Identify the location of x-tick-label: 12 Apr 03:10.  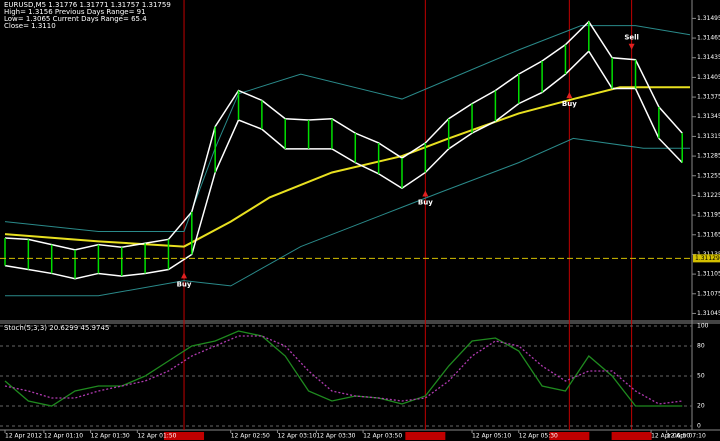
(296, 436).